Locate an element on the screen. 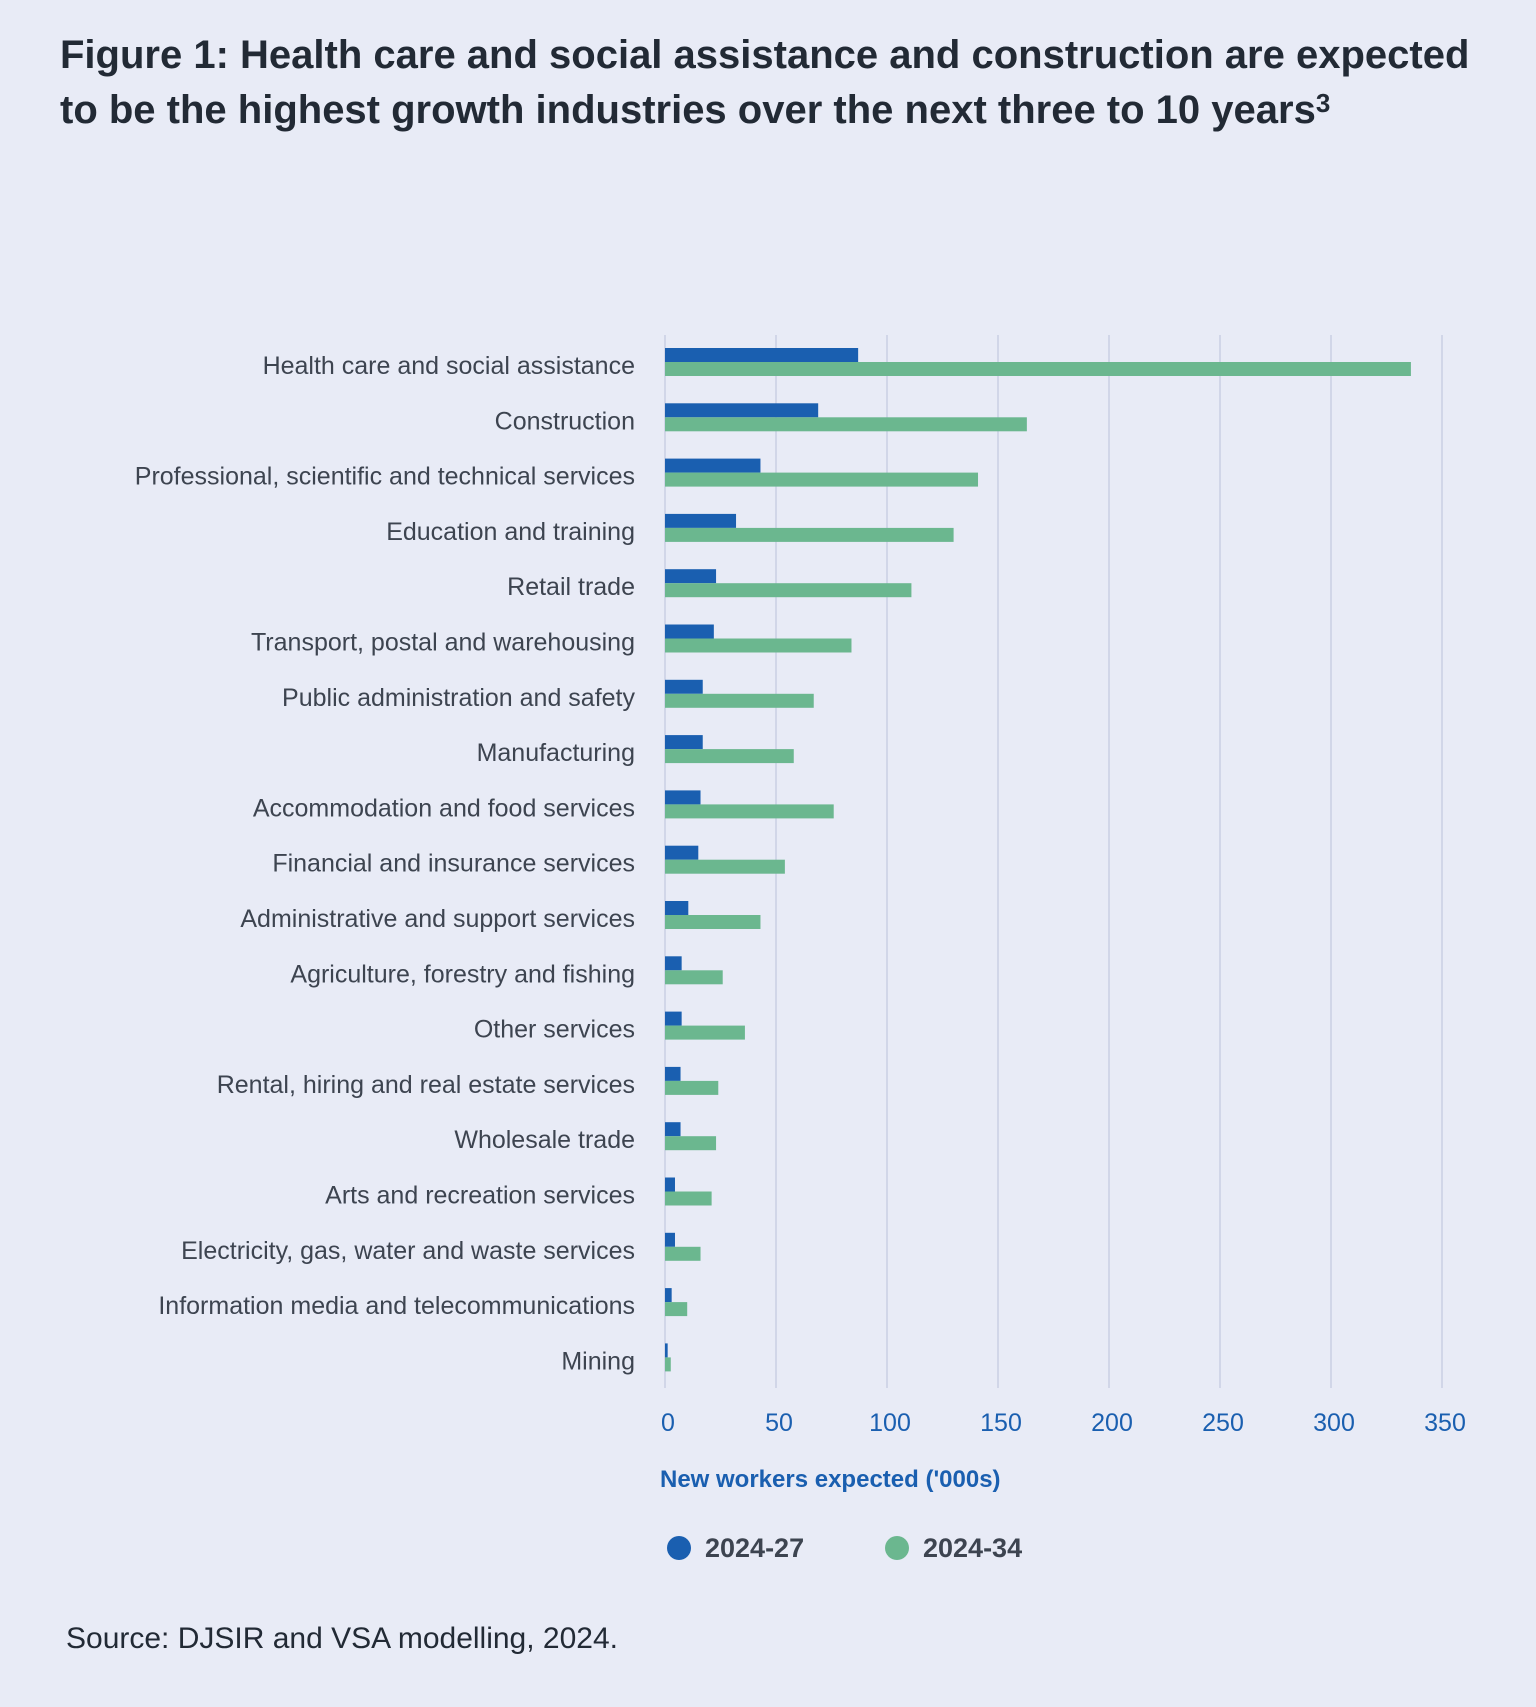  x-tick-label: 350 is located at coordinates (1445, 1423).